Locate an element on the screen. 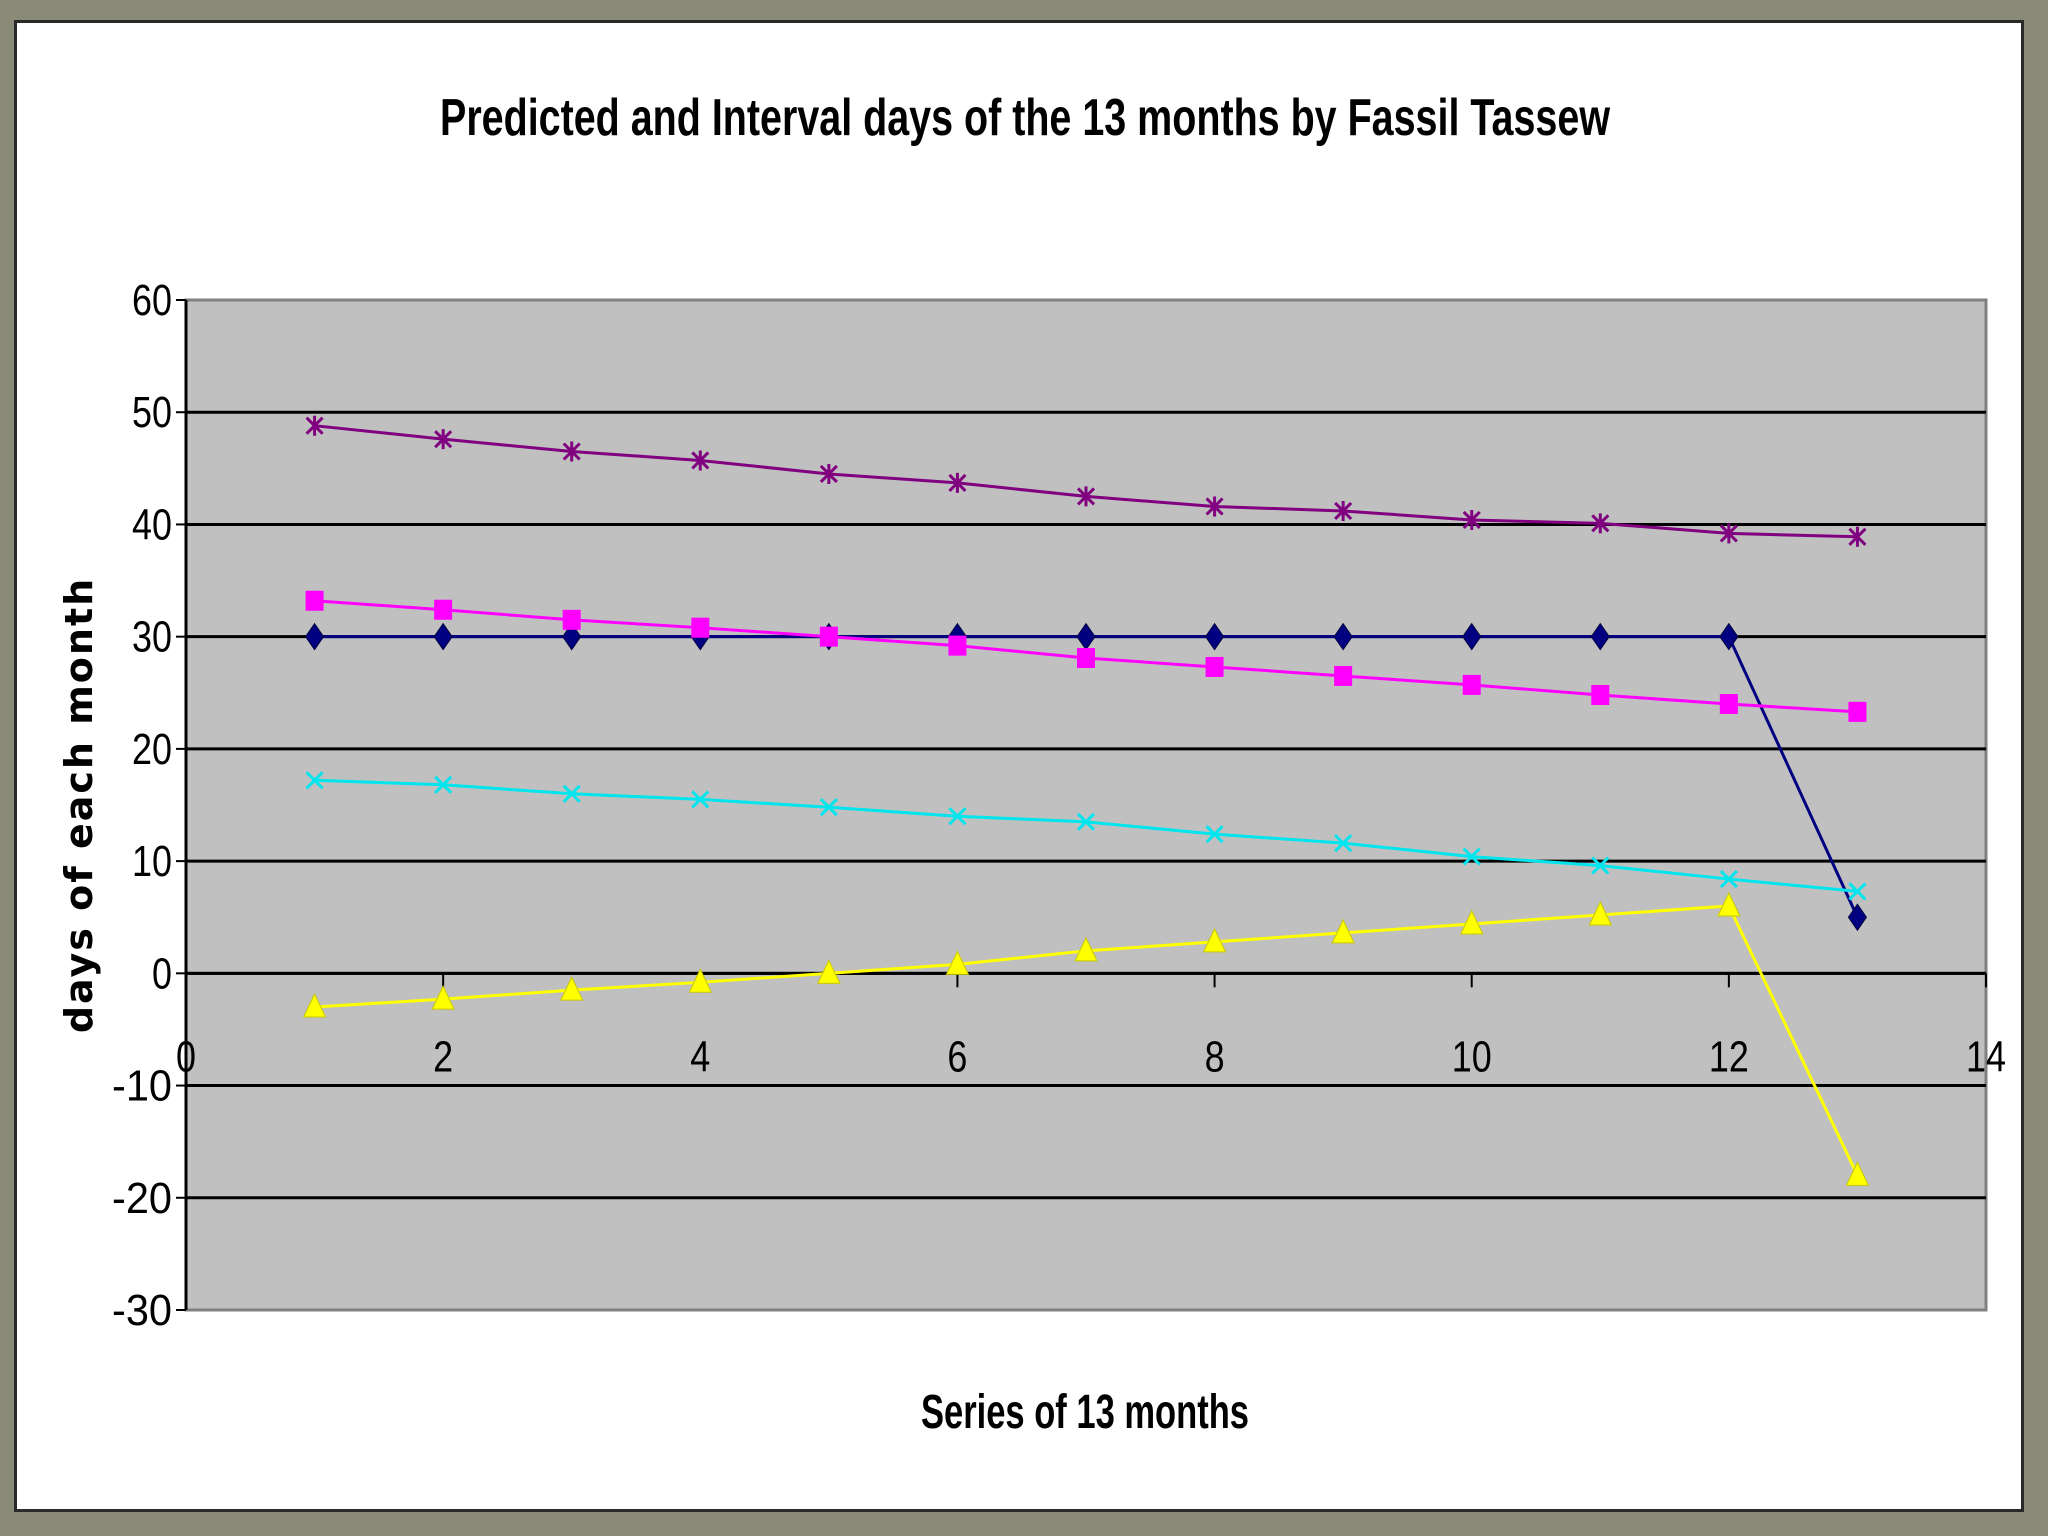 This screenshot has width=2048, height=1536. x-tick-label: 10 is located at coordinates (1472, 1056).